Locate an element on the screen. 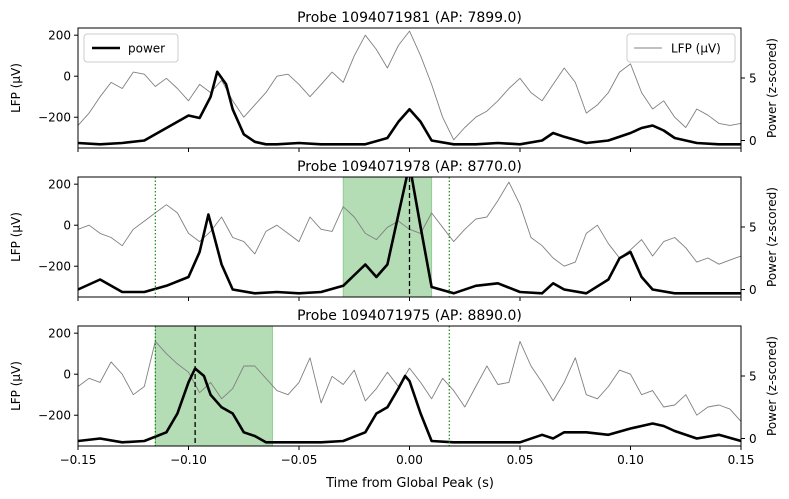  legend-power-box is located at coordinates (131, 48).